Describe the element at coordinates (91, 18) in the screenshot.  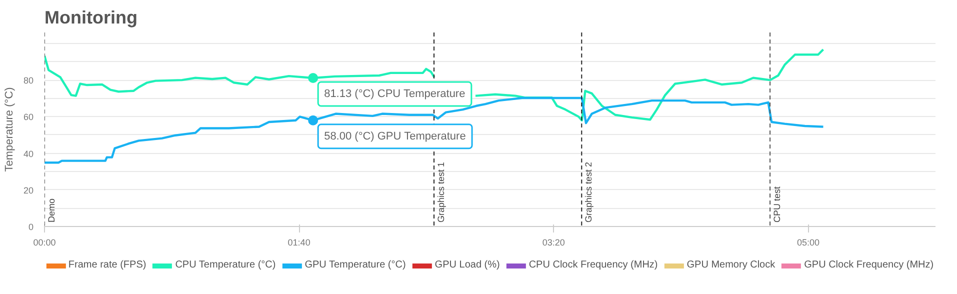
I see `chart-title: Monitoring` at that location.